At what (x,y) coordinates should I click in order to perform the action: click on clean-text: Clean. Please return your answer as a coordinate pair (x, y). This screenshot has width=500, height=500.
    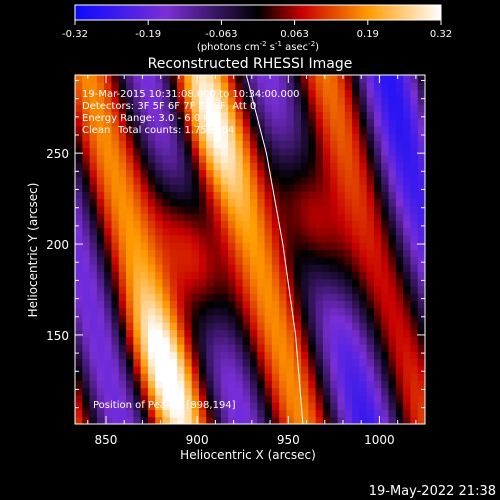
    Looking at the image, I should click on (96, 130).